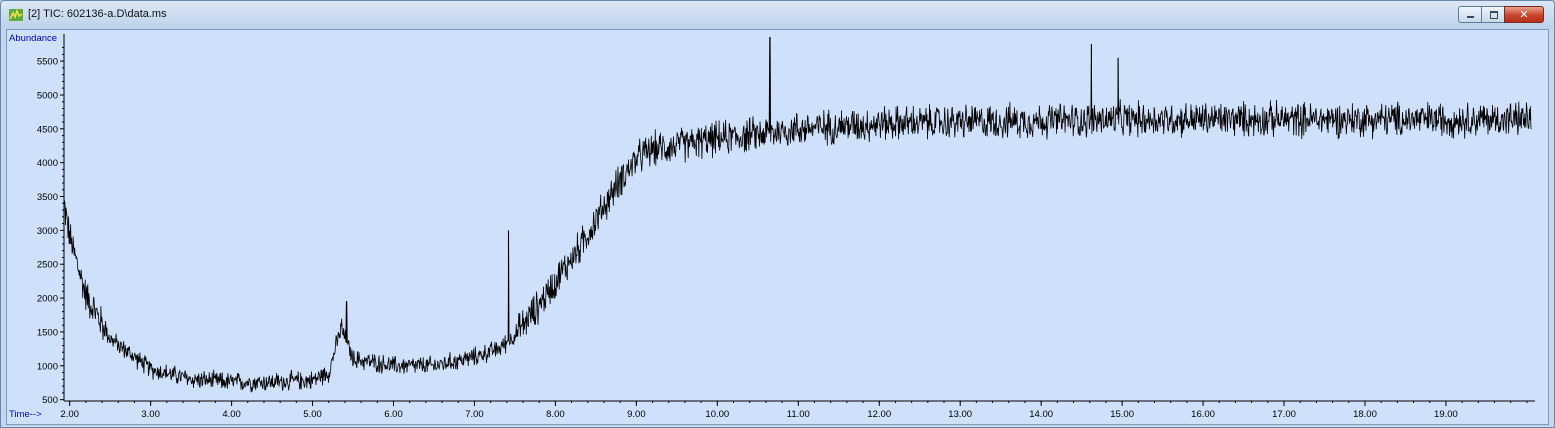  I want to click on close-icon: ✕, so click(1524, 14).